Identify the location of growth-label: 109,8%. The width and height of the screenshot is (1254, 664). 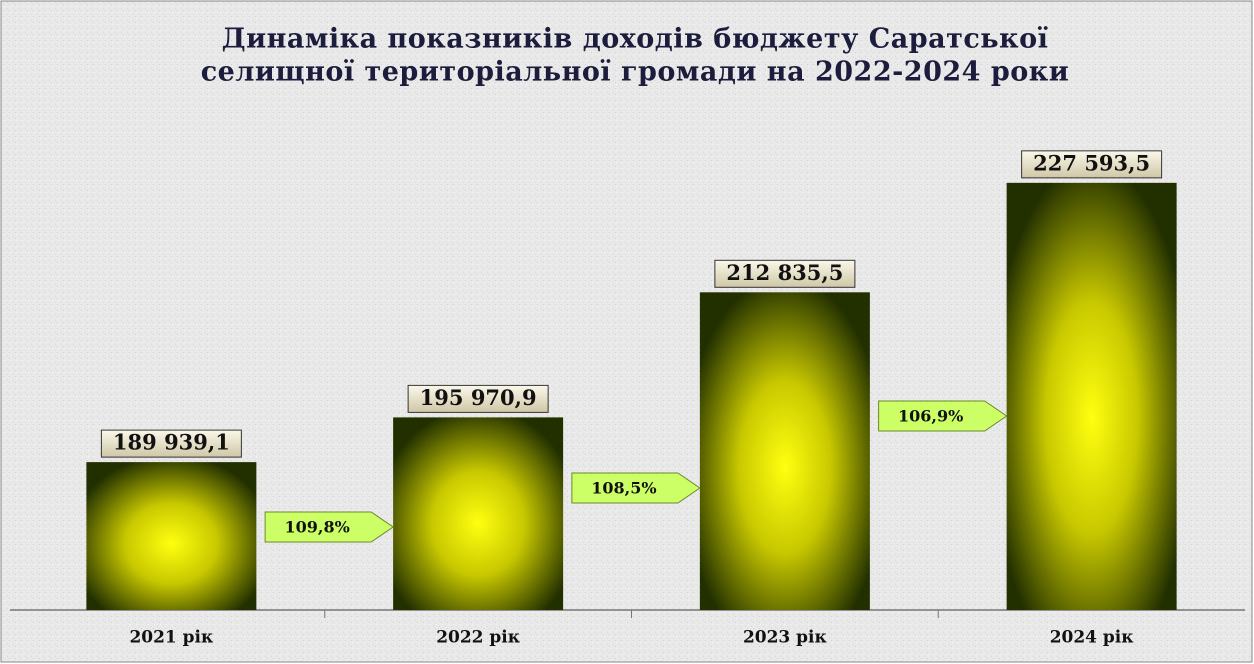
(316, 527).